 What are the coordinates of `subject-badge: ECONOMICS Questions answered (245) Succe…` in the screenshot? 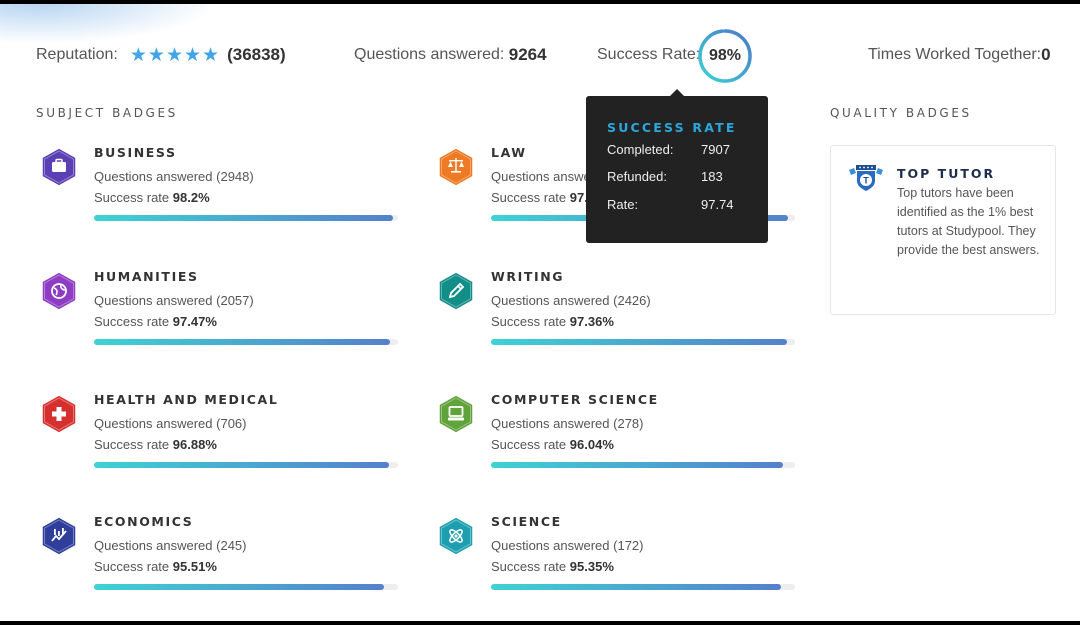 It's located at (219, 564).